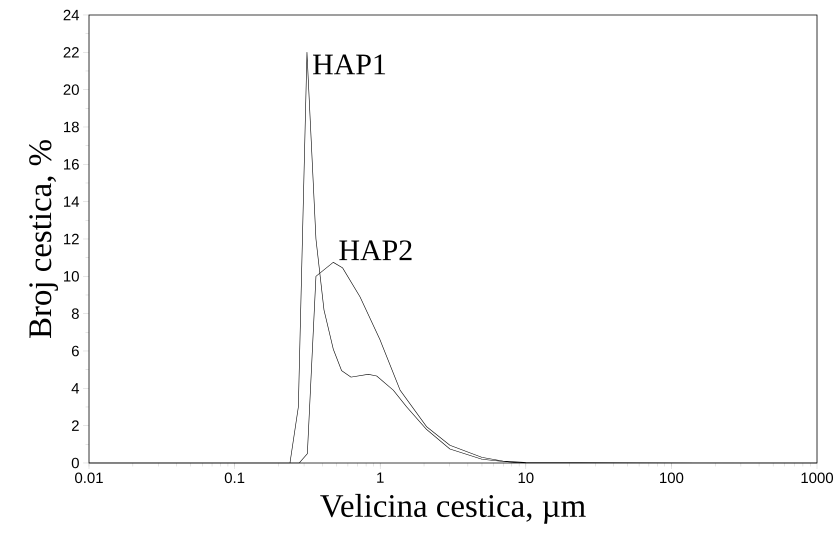 This screenshot has height=544, width=837. Describe the element at coordinates (71, 164) in the screenshot. I see `y-tick-label: 16` at that location.